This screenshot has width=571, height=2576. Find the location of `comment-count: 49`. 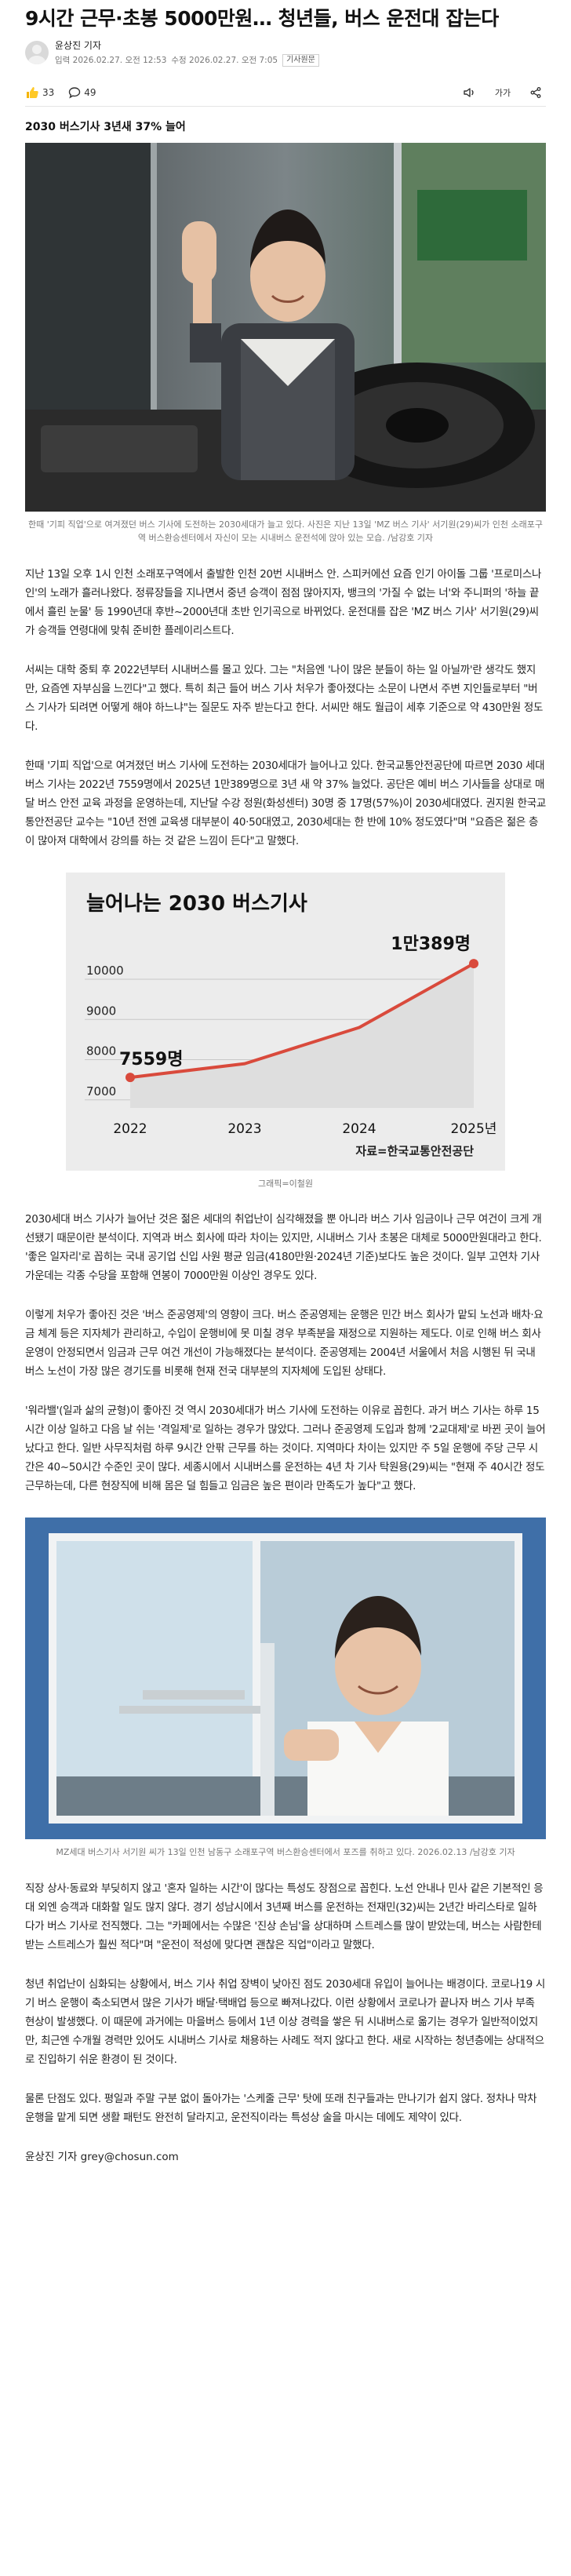

comment-count: 49 is located at coordinates (90, 92).